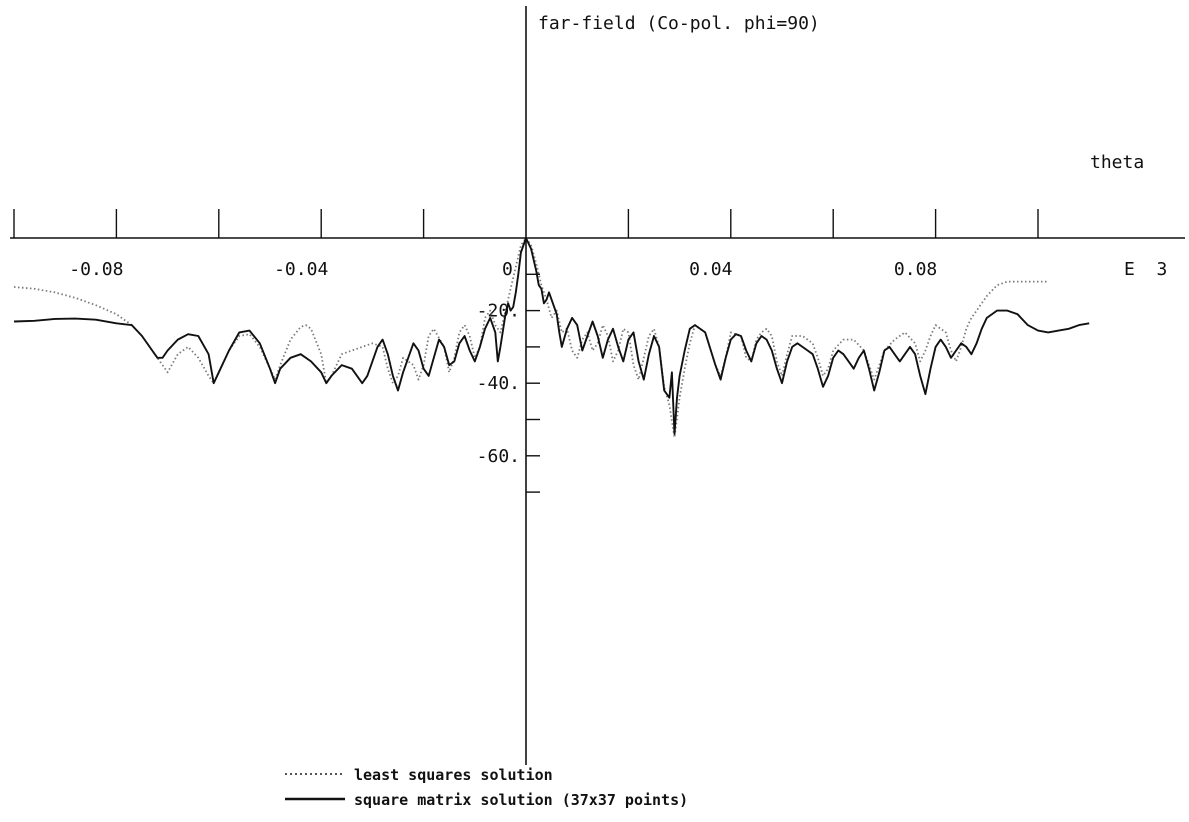 The width and height of the screenshot is (1189, 822). What do you see at coordinates (710, 269) in the screenshot?
I see `x-tick-label-3: 0.04` at bounding box center [710, 269].